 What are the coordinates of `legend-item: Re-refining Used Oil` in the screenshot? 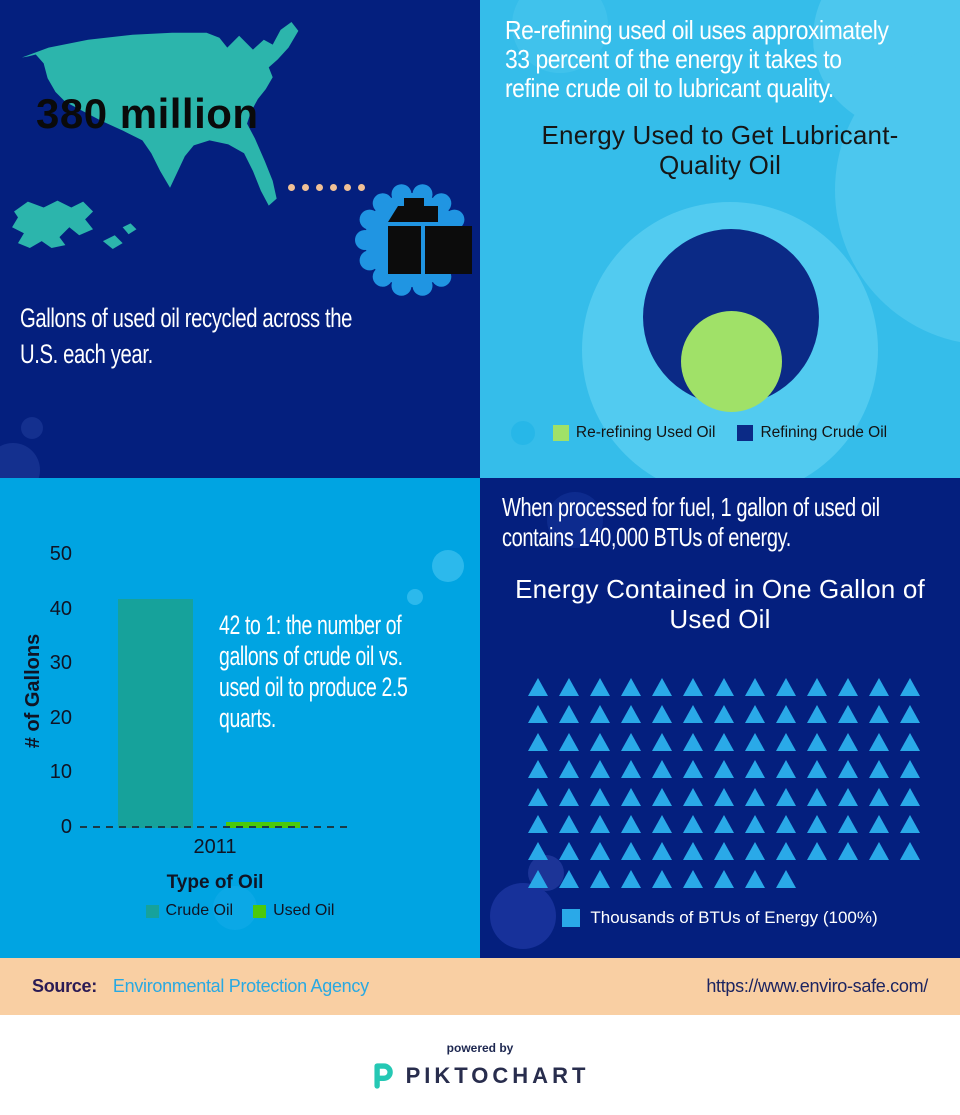 It's located at (633, 433).